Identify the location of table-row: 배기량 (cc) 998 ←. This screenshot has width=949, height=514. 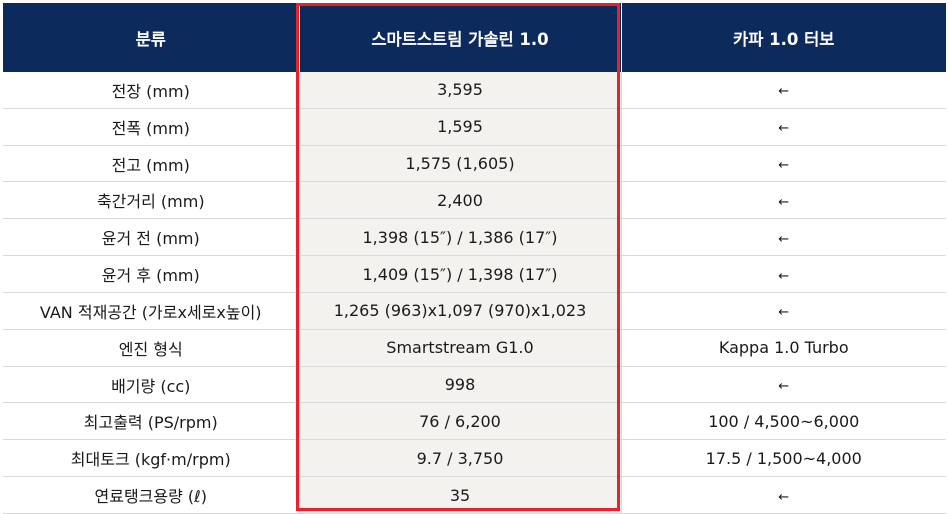
(474, 385).